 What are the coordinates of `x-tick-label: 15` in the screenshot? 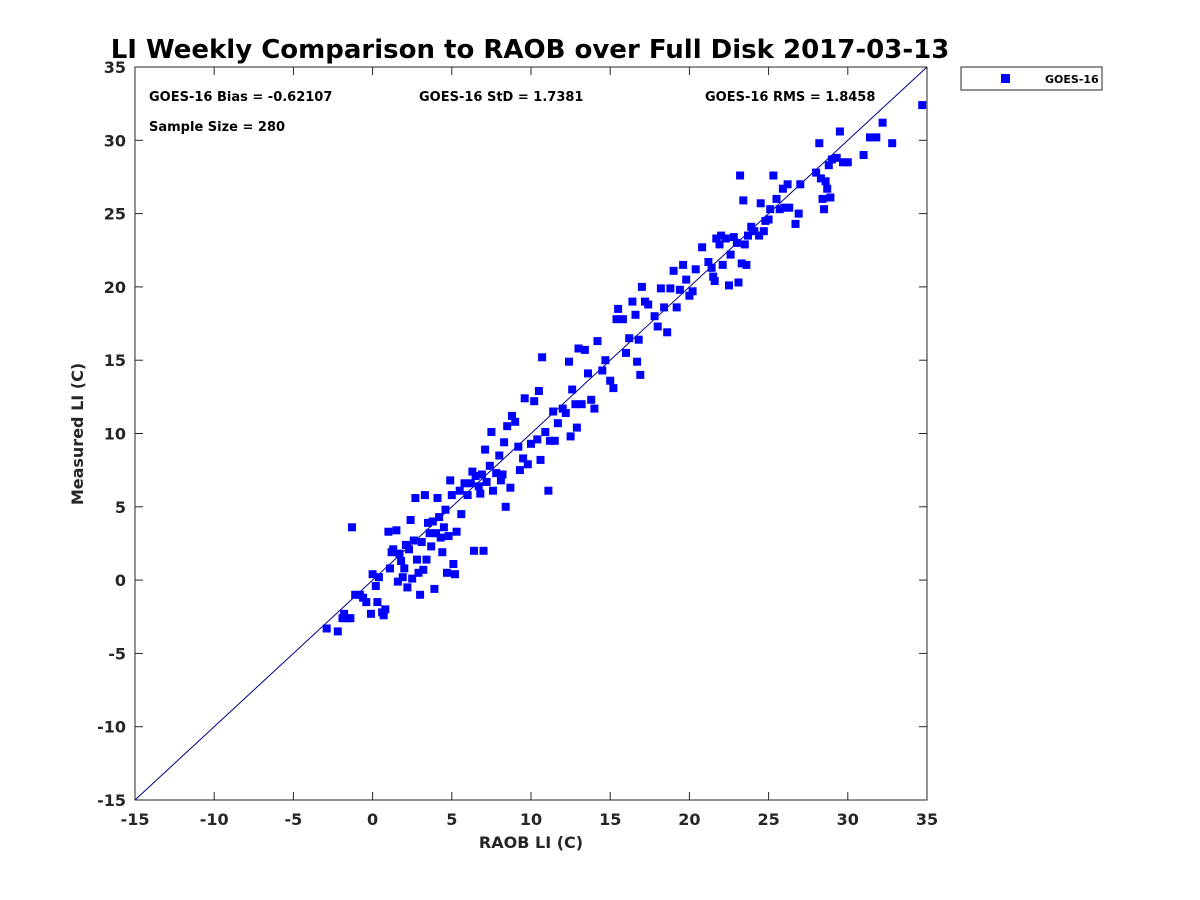 It's located at (610, 819).